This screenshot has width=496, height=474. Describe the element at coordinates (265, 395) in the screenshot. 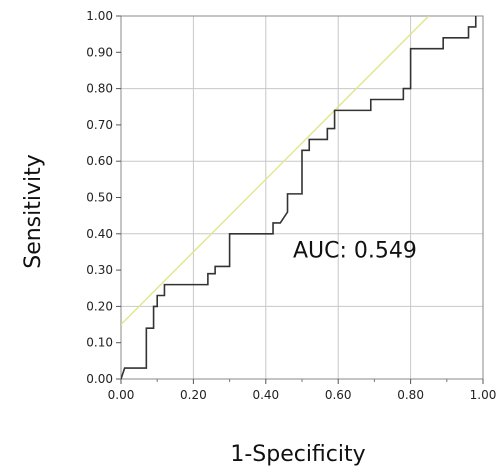

I see `x-tick-label: 0.40` at that location.